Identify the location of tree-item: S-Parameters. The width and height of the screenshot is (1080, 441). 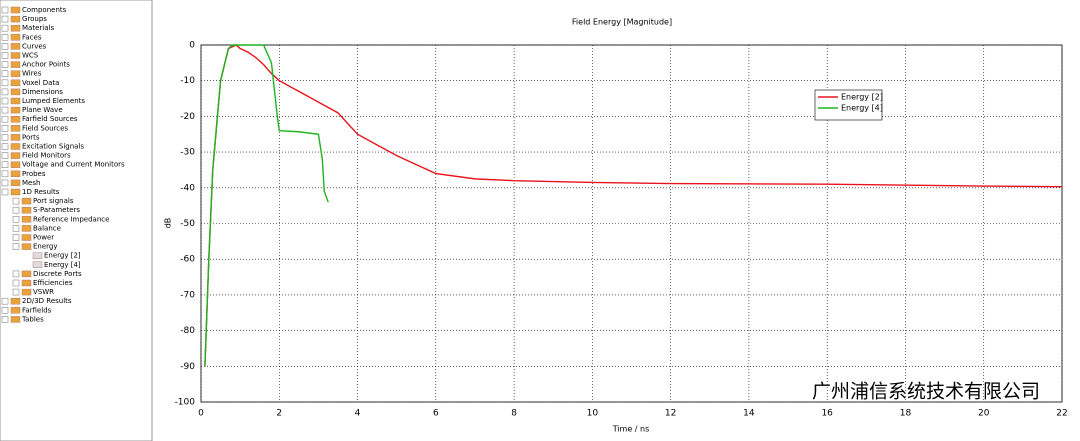
(56, 210).